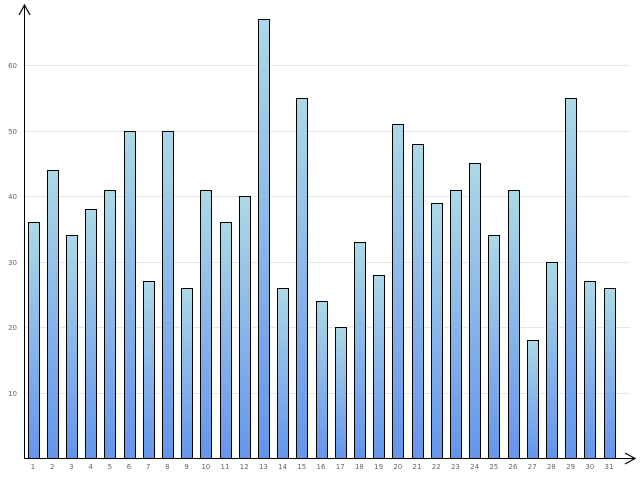 The image size is (640, 480). Describe the element at coordinates (474, 467) in the screenshot. I see `x-tick-label: 24` at that location.